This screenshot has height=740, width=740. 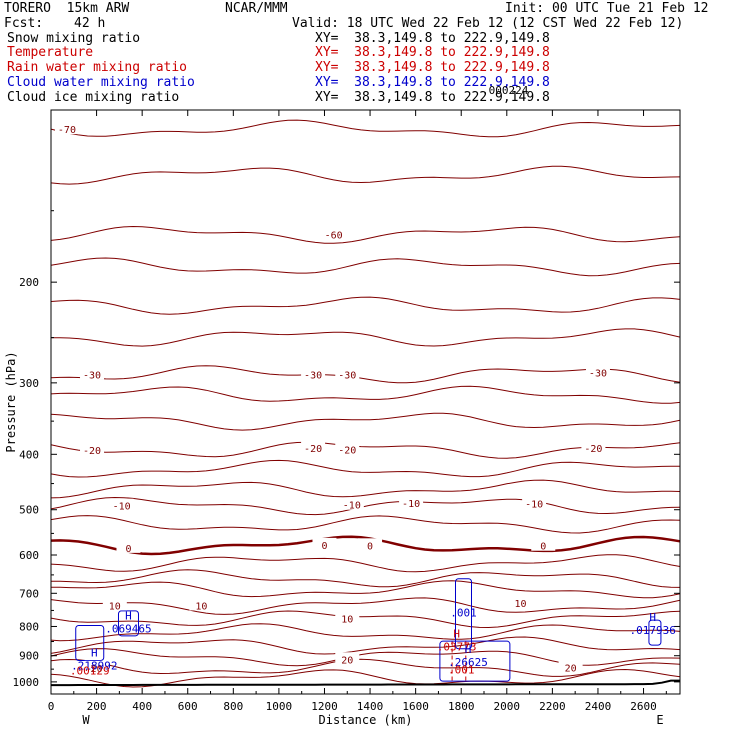 What do you see at coordinates (552, 706) in the screenshot?
I see `x-tick-label: 2200` at bounding box center [552, 706].